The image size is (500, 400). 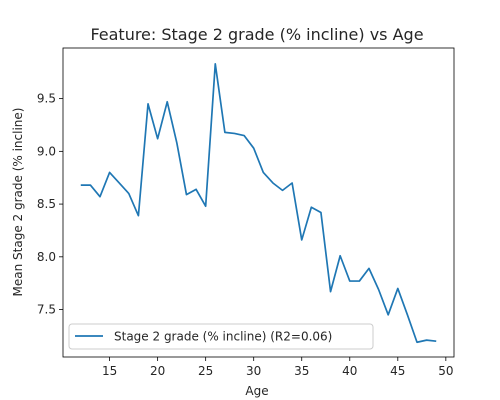 What do you see at coordinates (445, 371) in the screenshot?
I see `x-tick-label: 50` at bounding box center [445, 371].